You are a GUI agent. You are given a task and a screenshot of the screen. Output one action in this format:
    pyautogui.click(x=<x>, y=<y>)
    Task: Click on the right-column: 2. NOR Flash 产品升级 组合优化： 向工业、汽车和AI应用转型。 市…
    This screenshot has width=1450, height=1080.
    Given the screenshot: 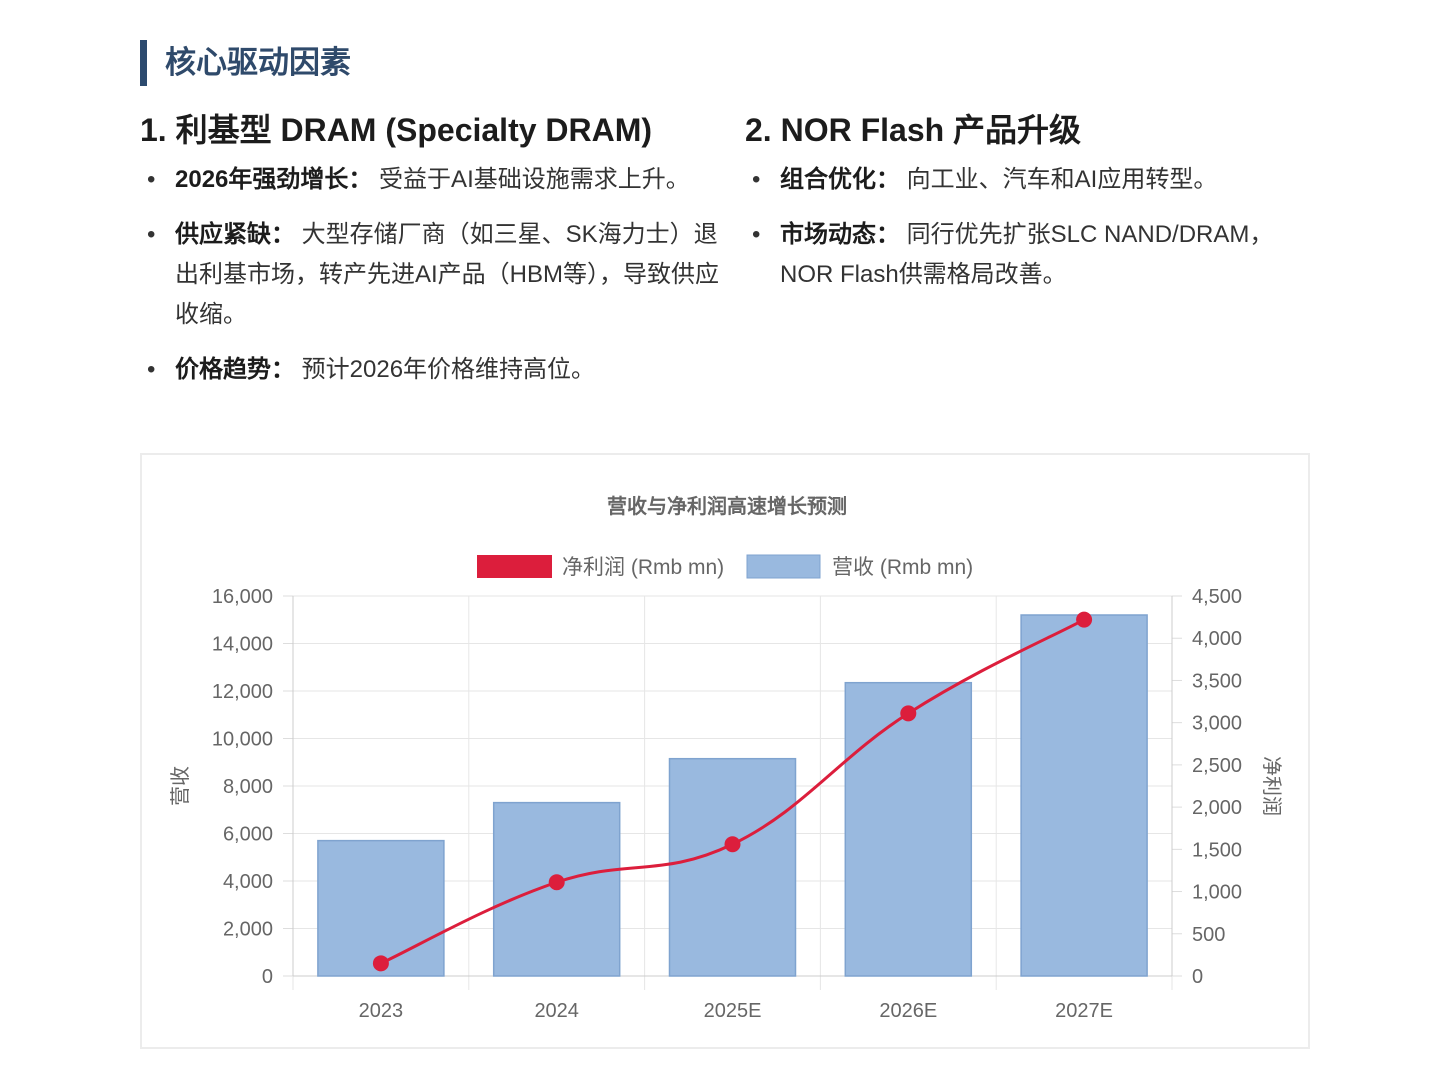 What is the action you would take?
    pyautogui.click(x=1030, y=209)
    